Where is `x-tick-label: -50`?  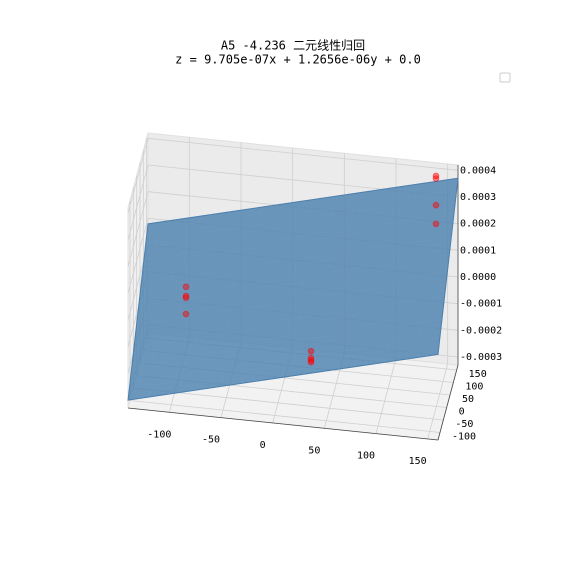 x-tick-label: -50 is located at coordinates (211, 440).